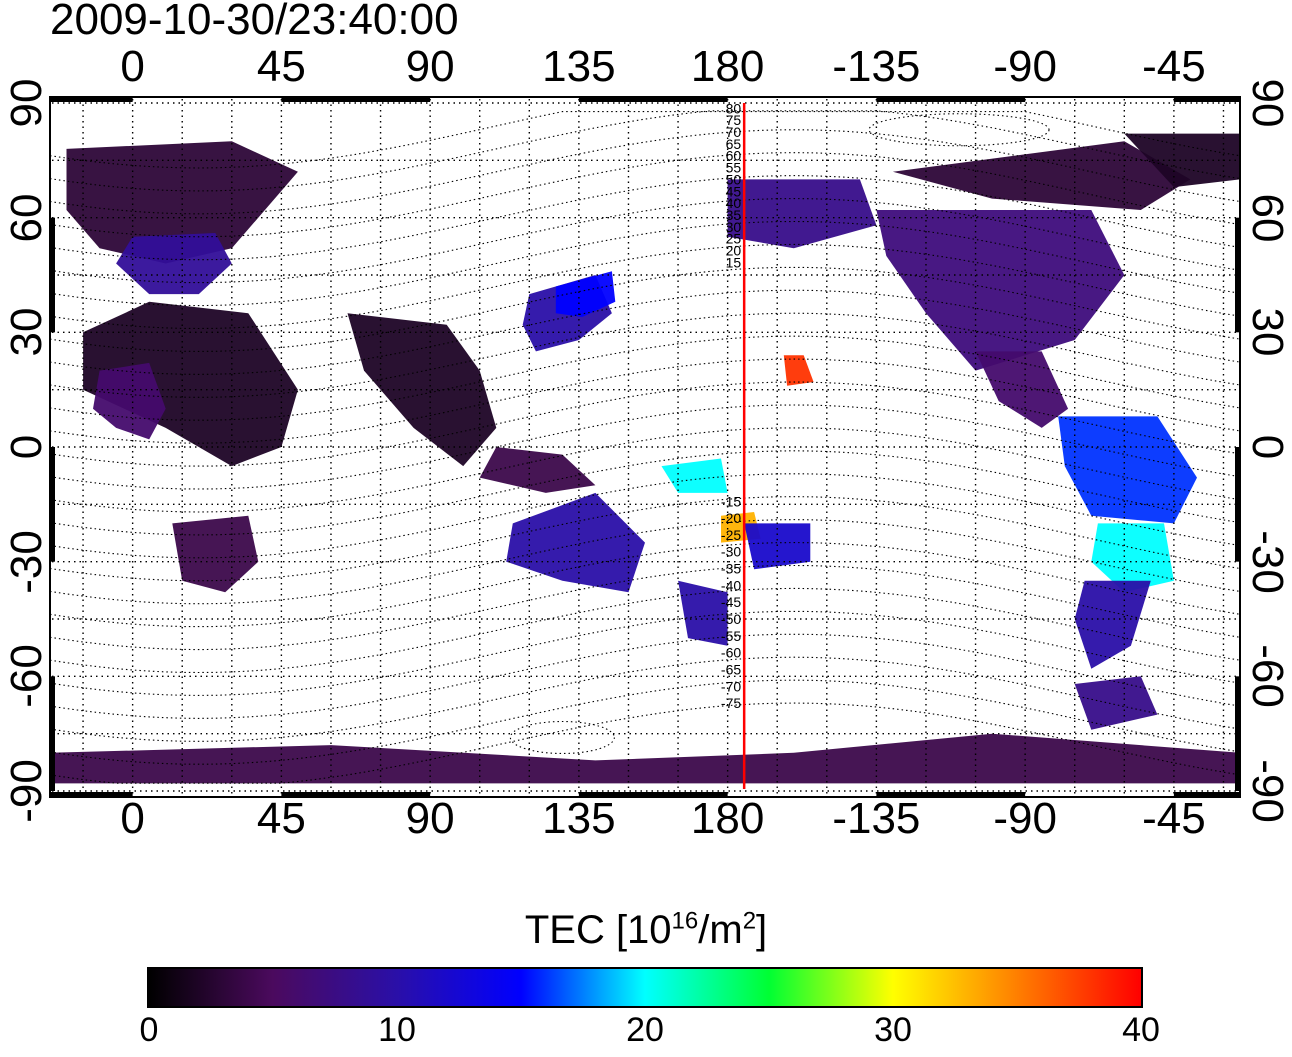 This screenshot has width=1292, height=1057. What do you see at coordinates (731, 602) in the screenshot?
I see `meridian-label-south: -45` at bounding box center [731, 602].